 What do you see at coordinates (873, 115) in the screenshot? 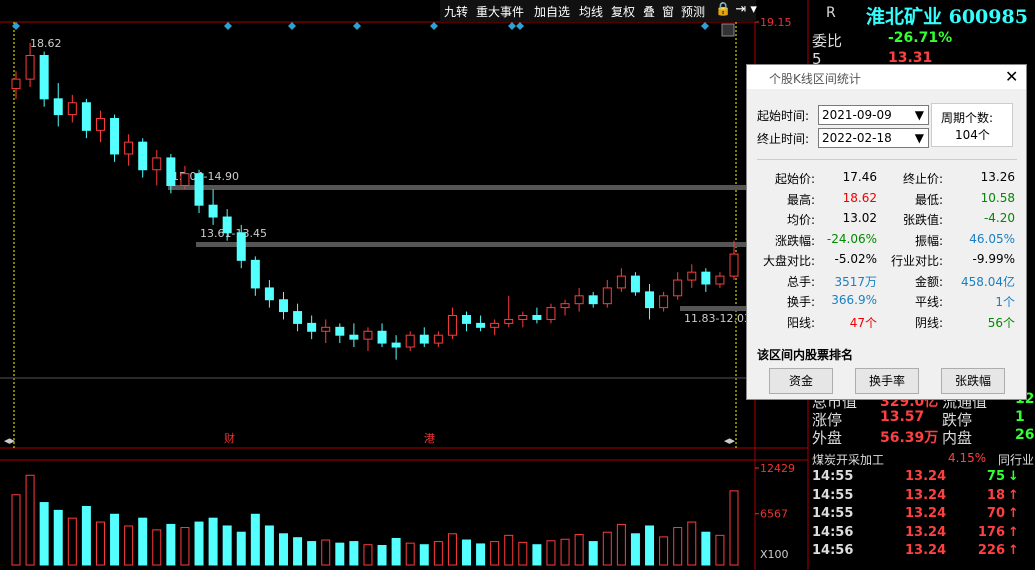
I see `start-date: 2021-09-09 ▼` at bounding box center [873, 115].